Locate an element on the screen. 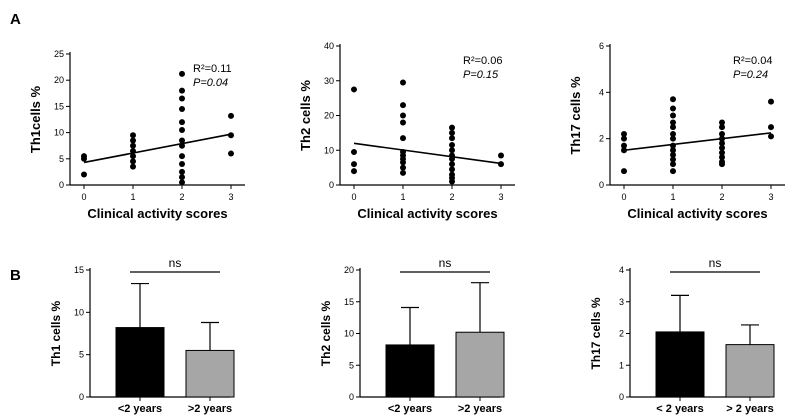 The width and height of the screenshot is (812, 420). y-tick-label: 25 is located at coordinates (59, 54).